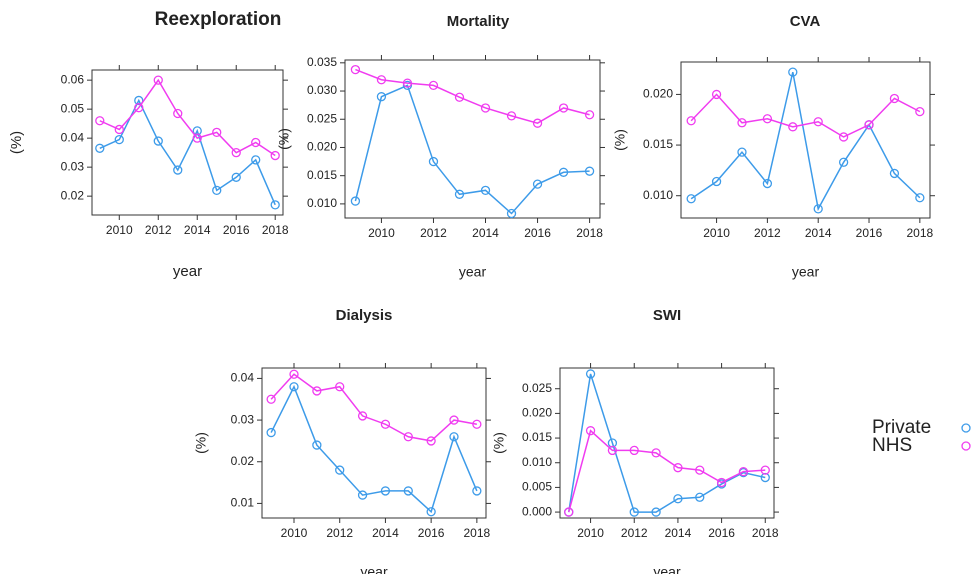 The image size is (976, 574). I want to click on y-tick-label: 0.000, so click(537, 511).